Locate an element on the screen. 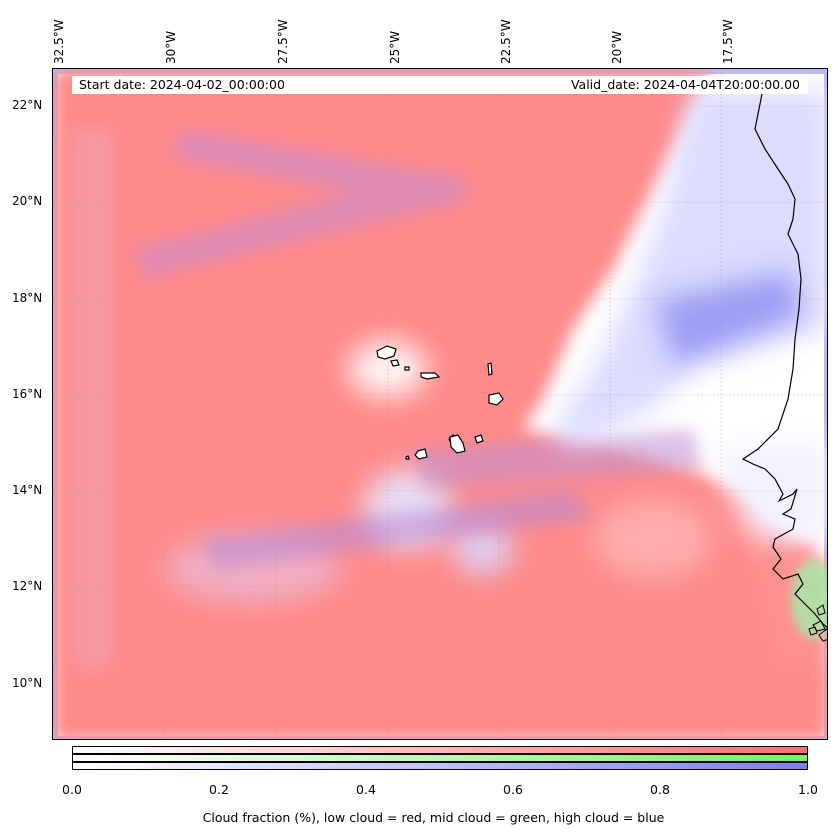  colorbar-tick-1-0: 1.0 is located at coordinates (808, 789).